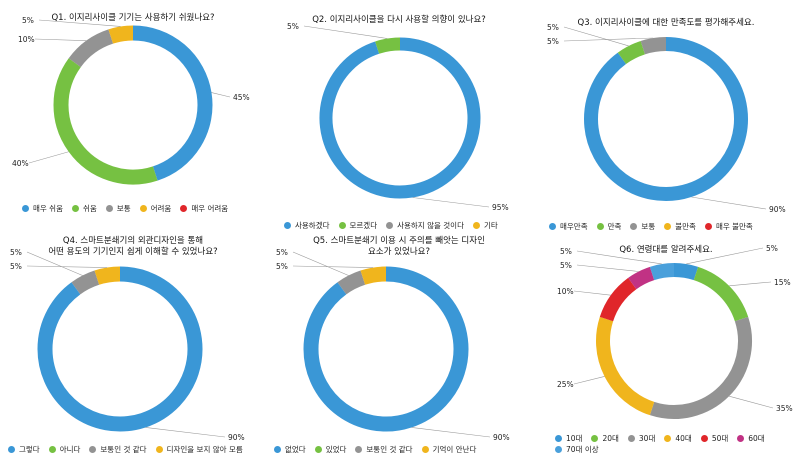 This screenshot has width=800, height=466. What do you see at coordinates (399, 246) in the screenshot?
I see `chart-title: Q5. 스마트분쇄기 이용 시 주의를 빼앗는 디자인 요소가 있었나요?` at bounding box center [399, 246].